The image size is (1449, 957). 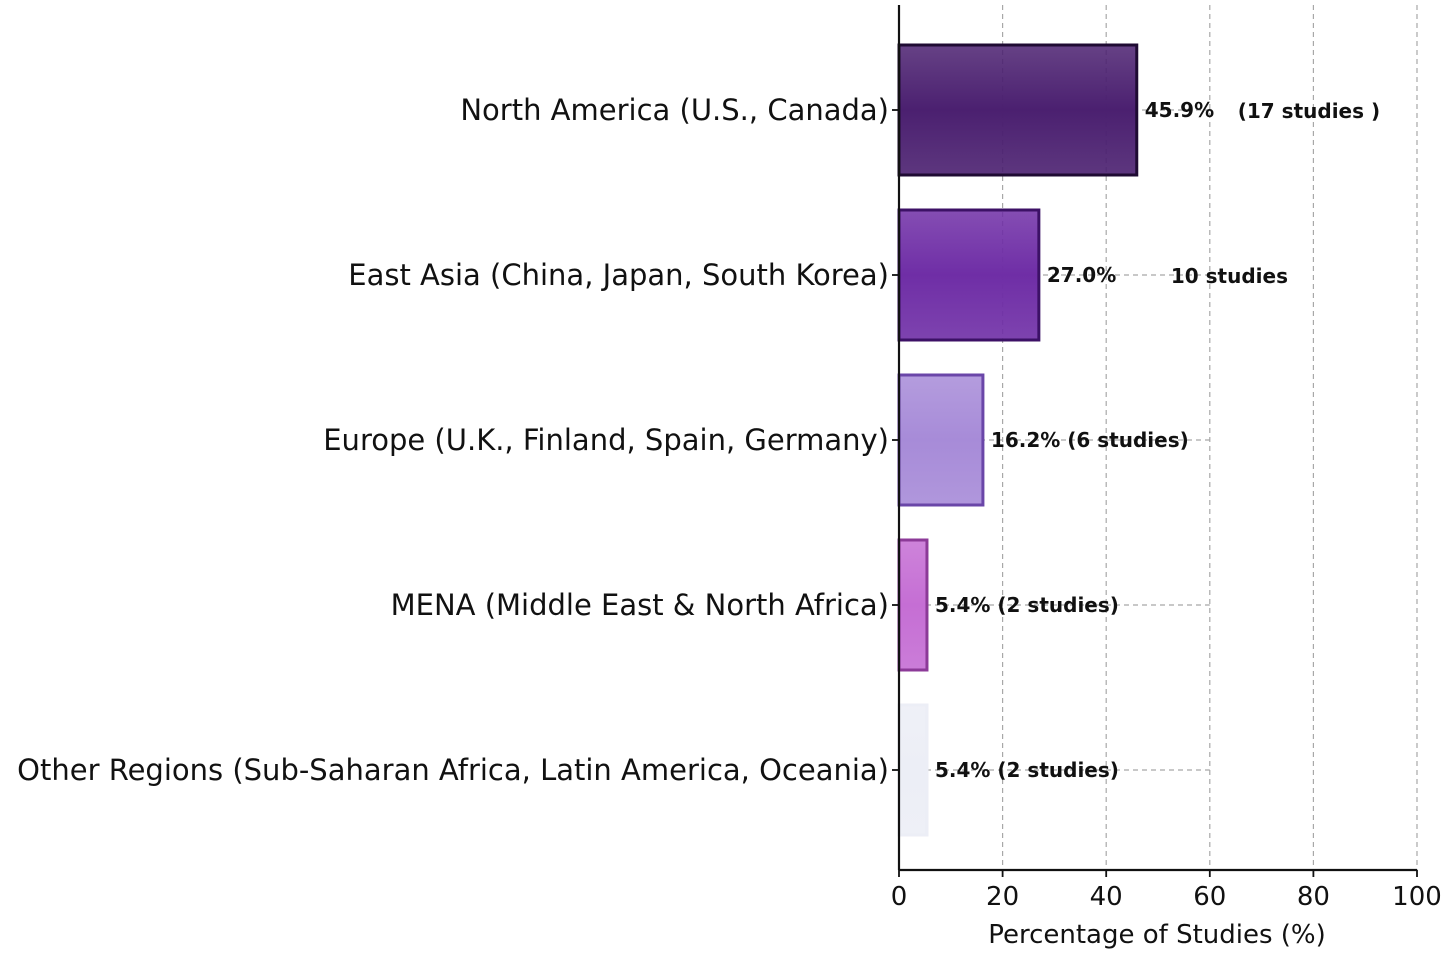 I want to click on count-label: (17 studies ), so click(x=1309, y=111).